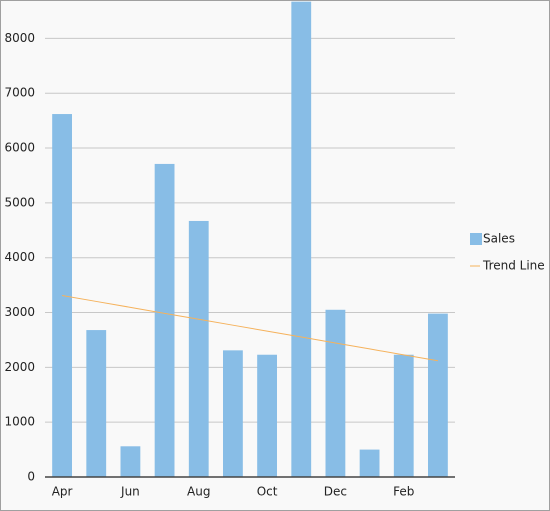 Image resolution: width=550 pixels, height=511 pixels. I want to click on trend-line, so click(250, 328).